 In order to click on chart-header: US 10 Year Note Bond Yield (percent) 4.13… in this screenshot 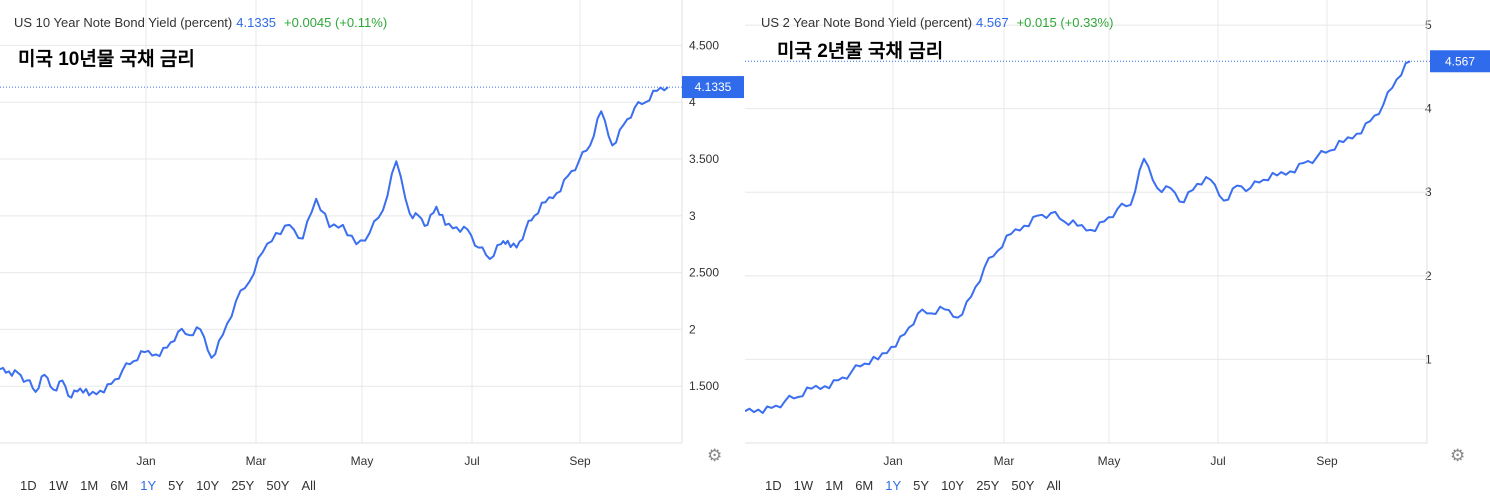, I will do `click(200, 22)`.